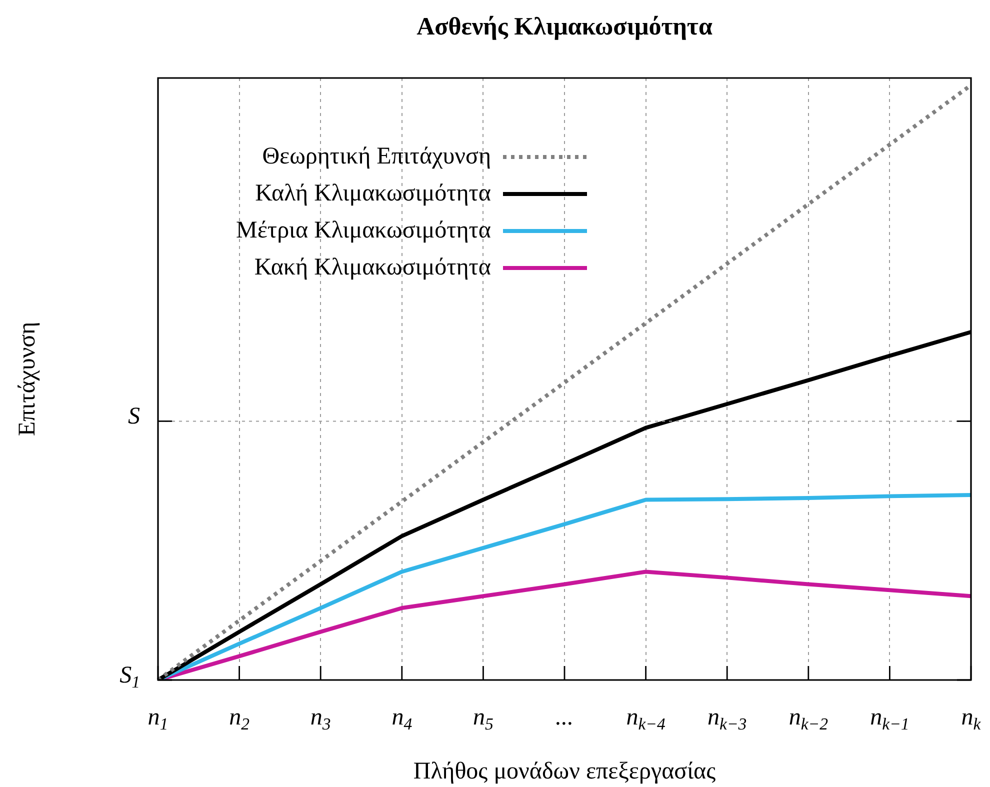 The height and width of the screenshot is (787, 990). What do you see at coordinates (377, 156) in the screenshot?
I see `legend-label: Θεωρητική Επιτάχυνση` at bounding box center [377, 156].